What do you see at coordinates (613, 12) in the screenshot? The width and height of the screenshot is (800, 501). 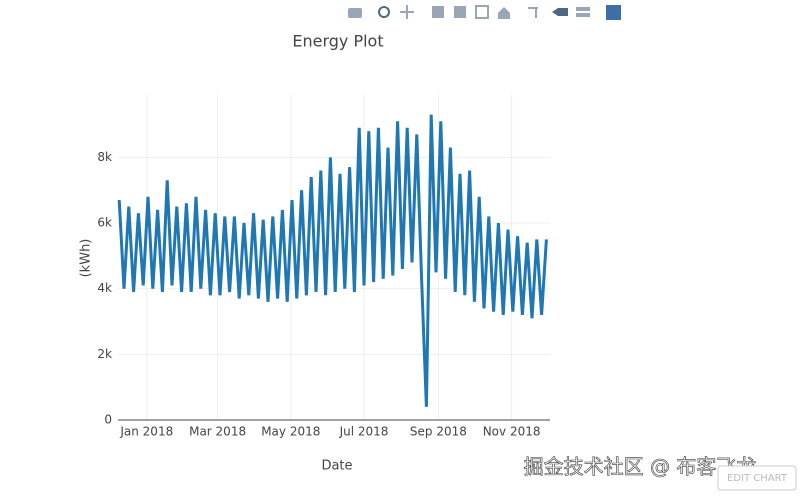 I see `plotly-logo` at bounding box center [613, 12].